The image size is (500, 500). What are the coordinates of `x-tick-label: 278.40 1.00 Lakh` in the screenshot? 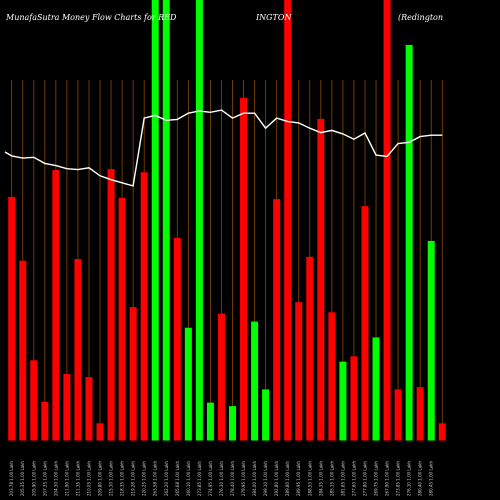 It's located at (232, 478).